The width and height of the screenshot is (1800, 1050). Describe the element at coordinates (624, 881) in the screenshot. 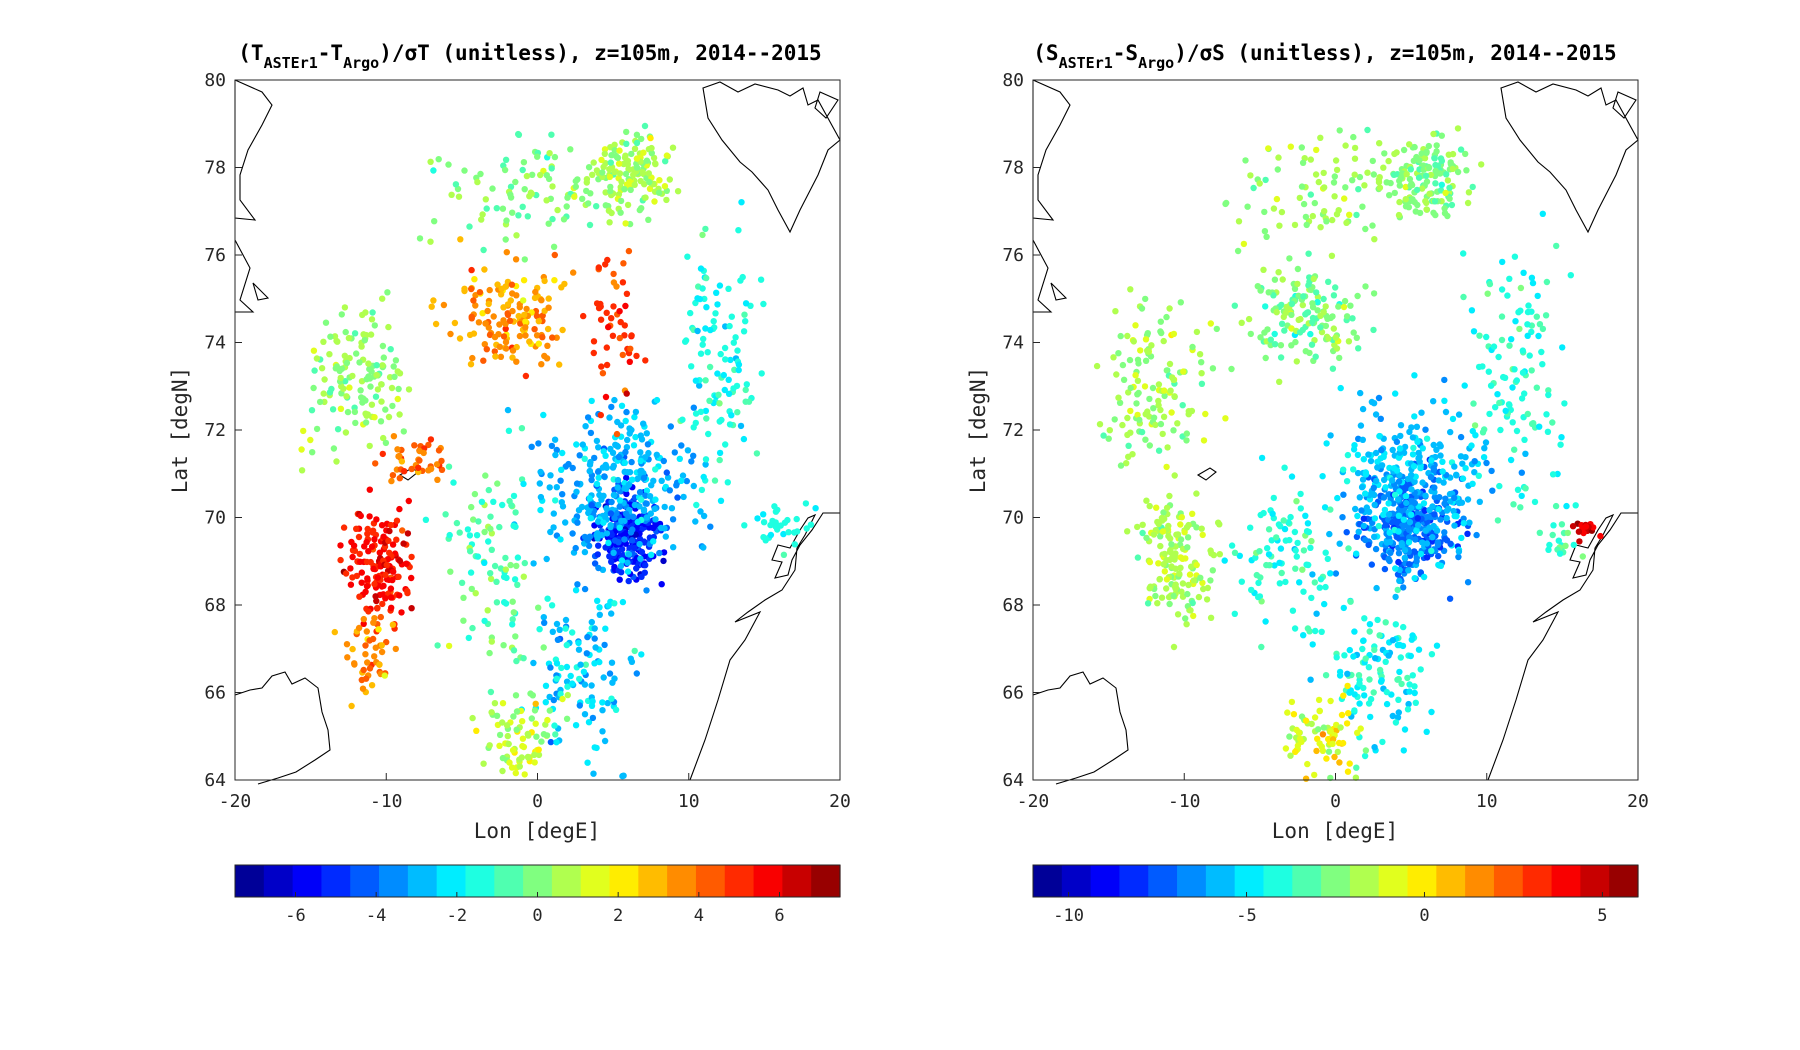

I see `colorbar-swatch` at that location.